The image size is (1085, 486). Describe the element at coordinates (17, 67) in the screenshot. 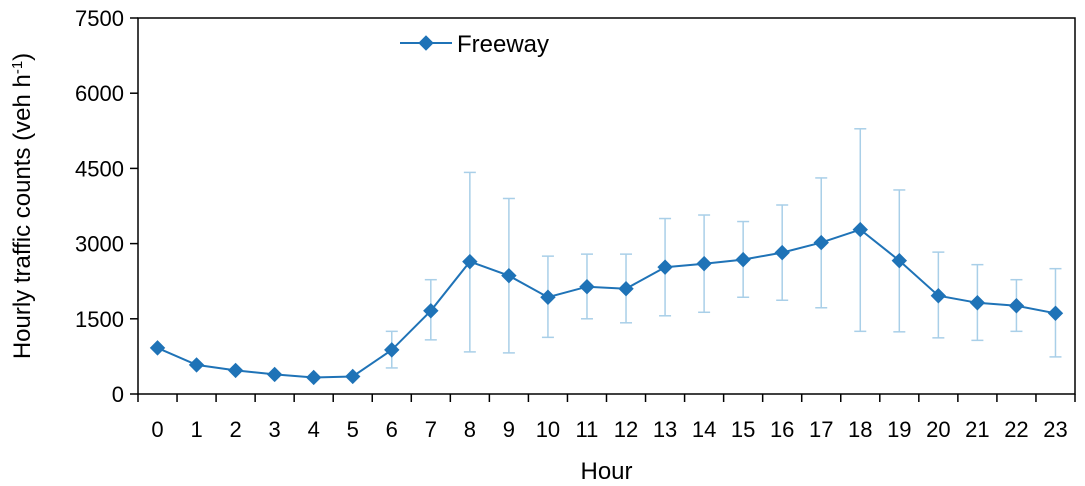

I see `y-axis-title-superscript: -1` at that location.